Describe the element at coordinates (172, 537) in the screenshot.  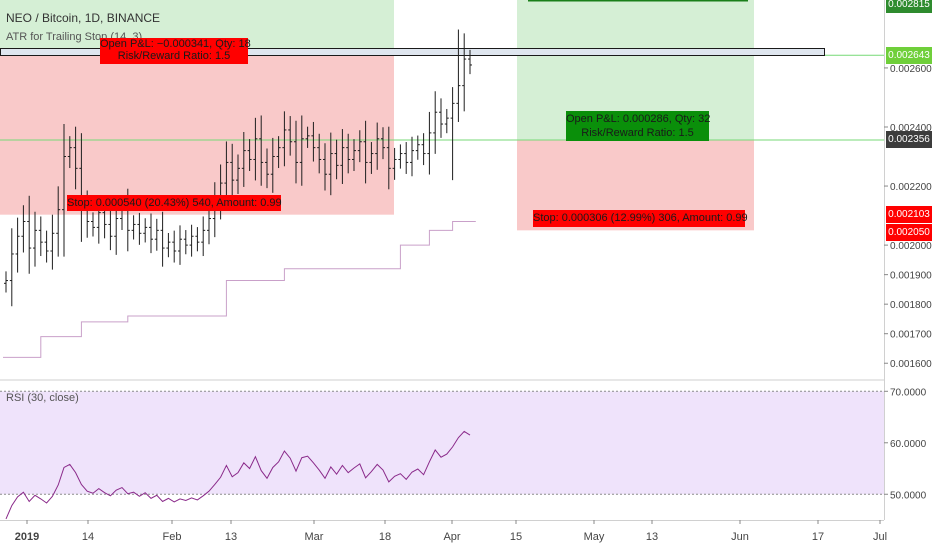
I see `time-tick-label: Feb` at that location.